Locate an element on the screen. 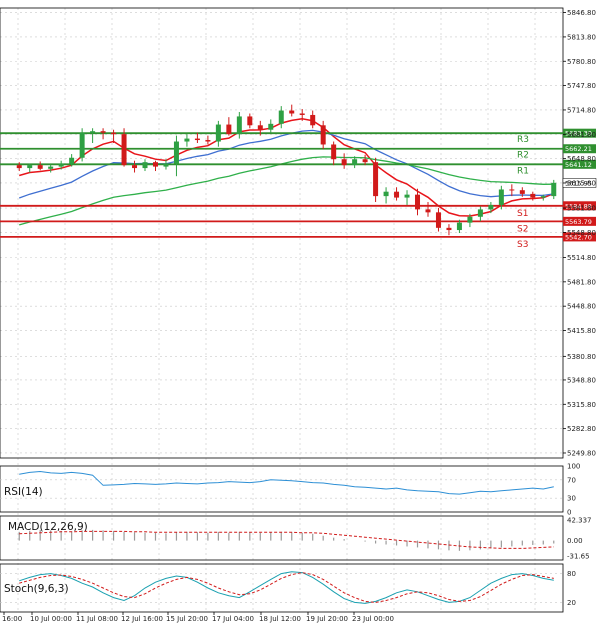 This screenshot has width=600, height=628. stoch-k-line is located at coordinates (286, 587).